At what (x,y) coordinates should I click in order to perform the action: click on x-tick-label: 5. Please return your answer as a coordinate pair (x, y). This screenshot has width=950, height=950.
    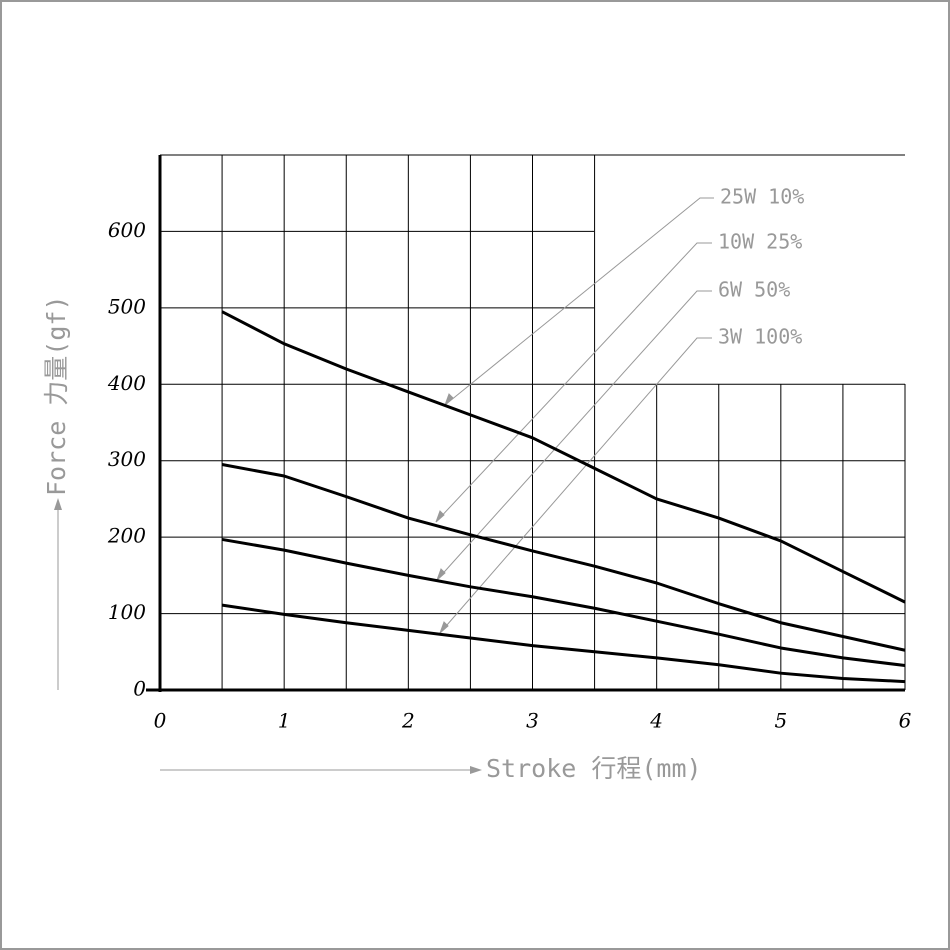
    Looking at the image, I should click on (780, 721).